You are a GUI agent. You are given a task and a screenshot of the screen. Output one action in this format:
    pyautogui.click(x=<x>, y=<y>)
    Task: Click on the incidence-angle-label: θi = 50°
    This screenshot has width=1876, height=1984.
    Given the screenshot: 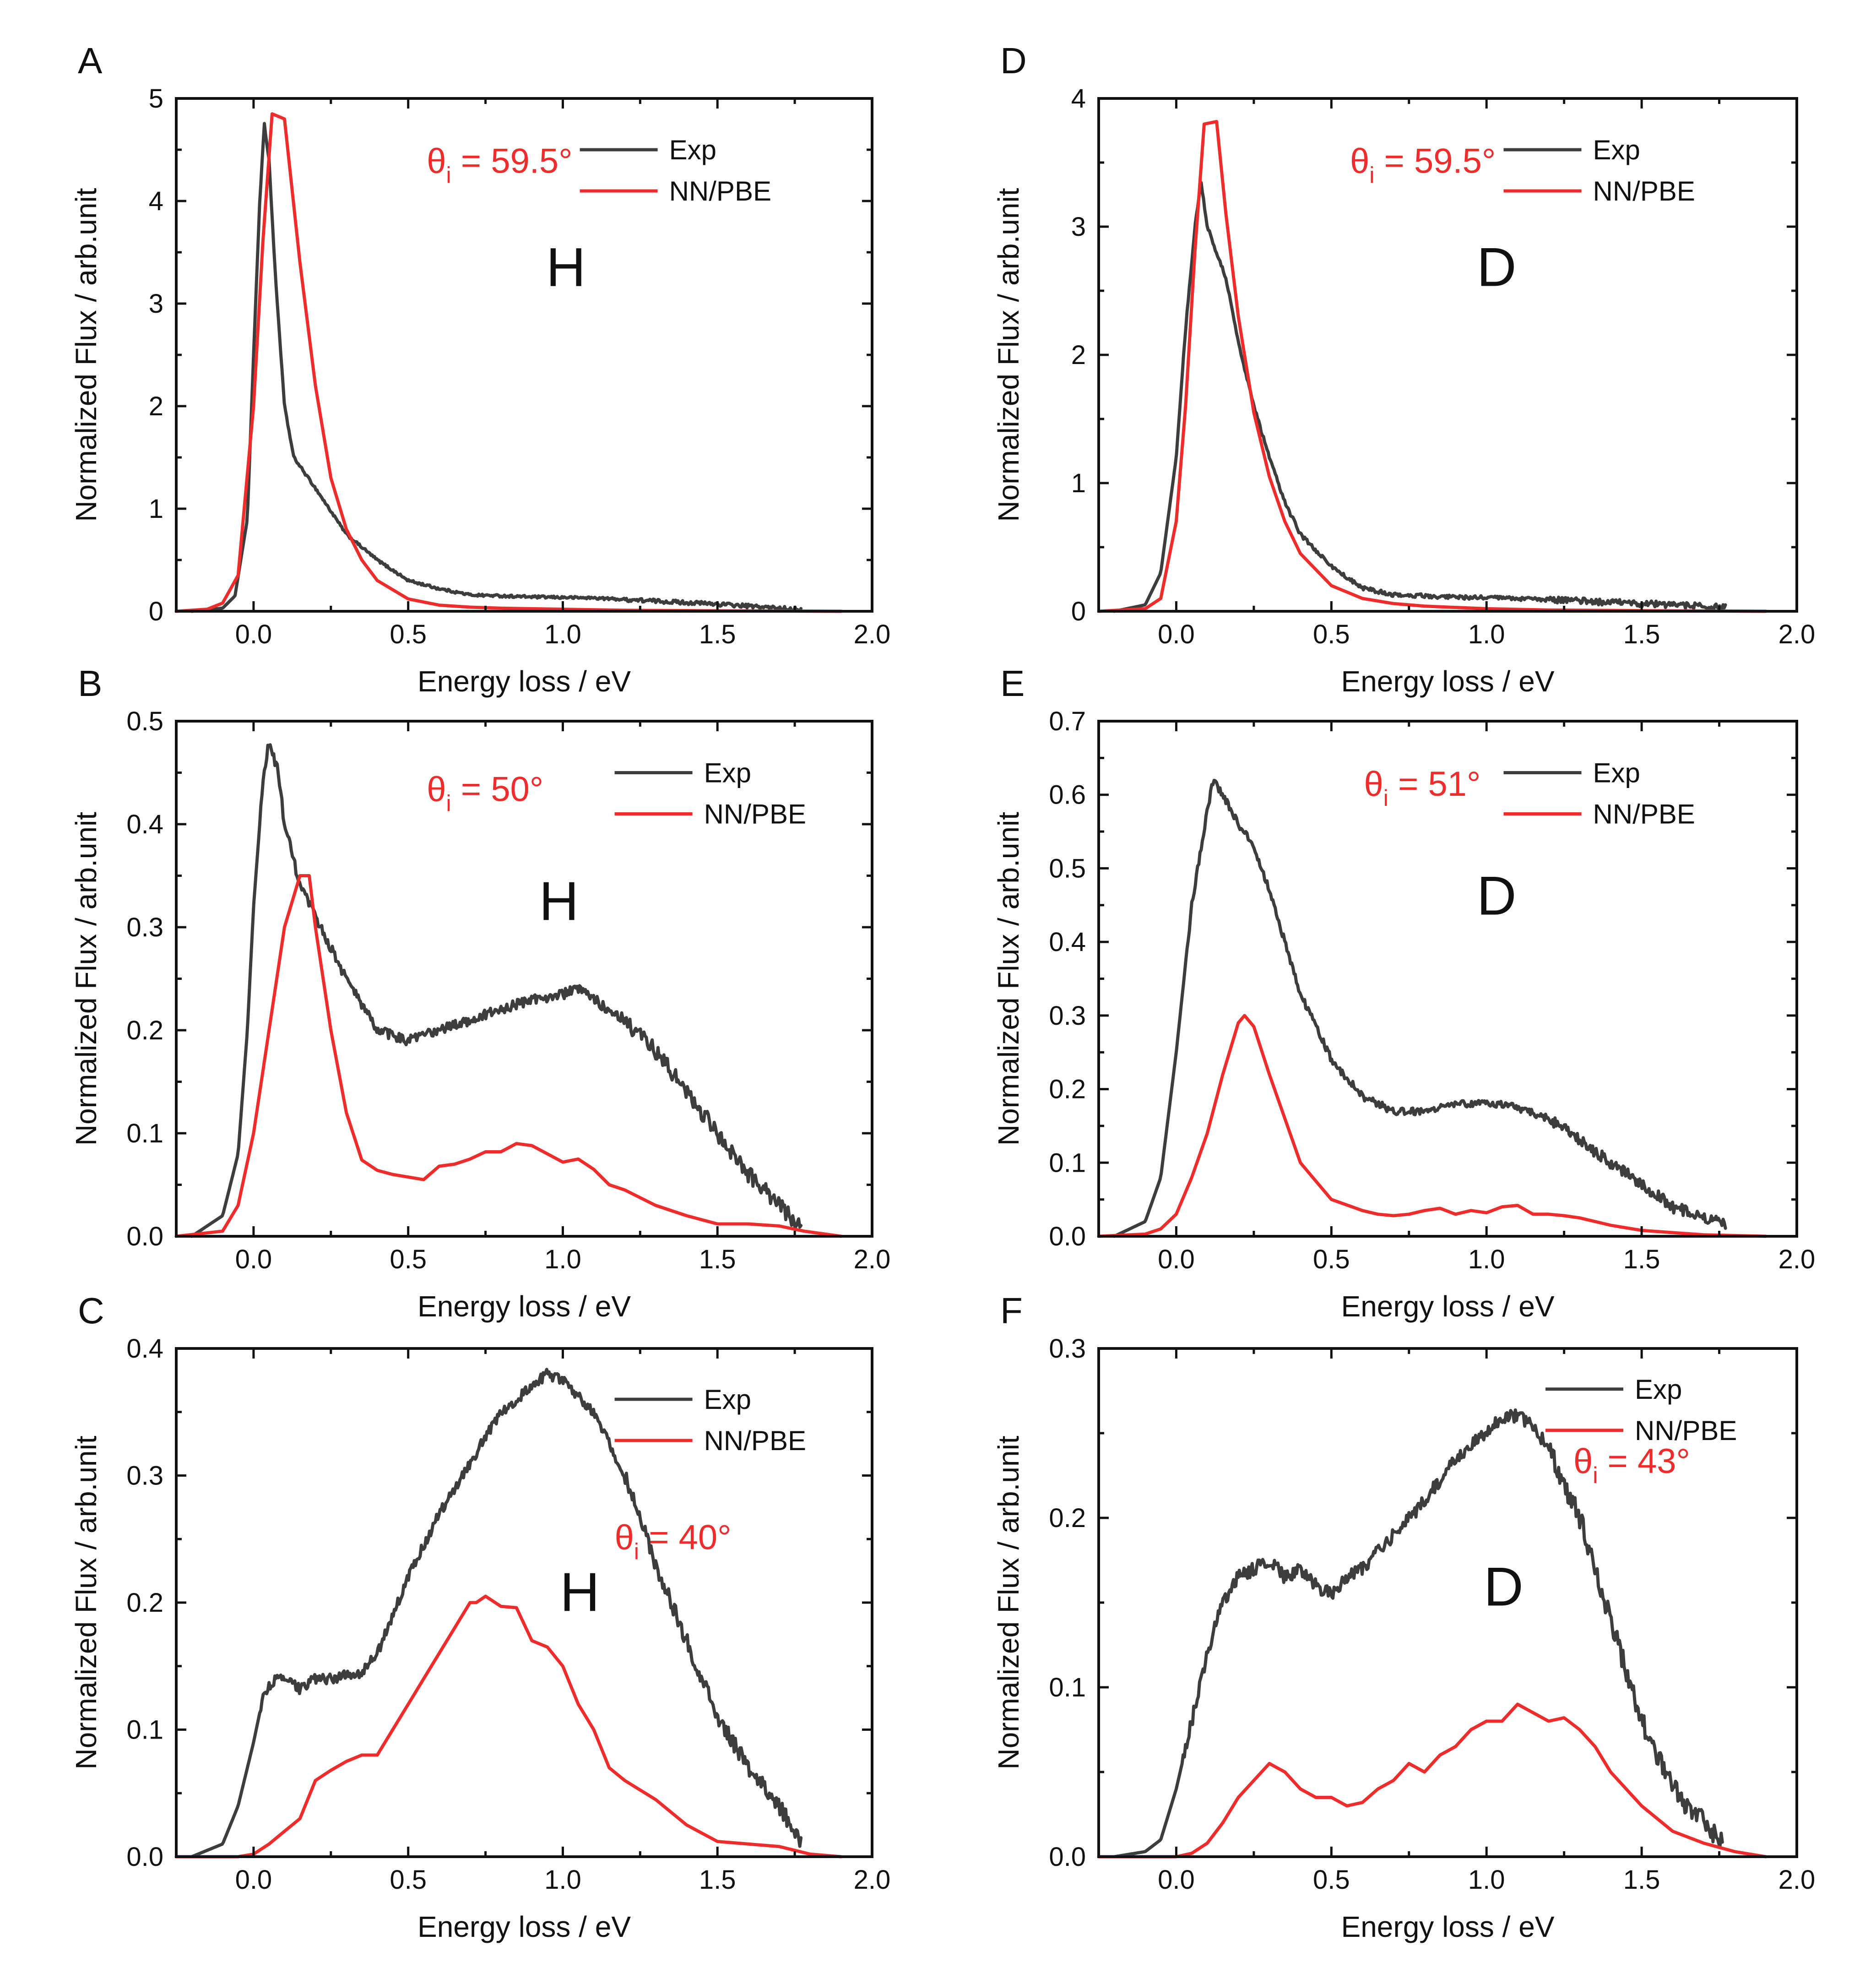 What is the action you would take?
    pyautogui.click(x=485, y=793)
    